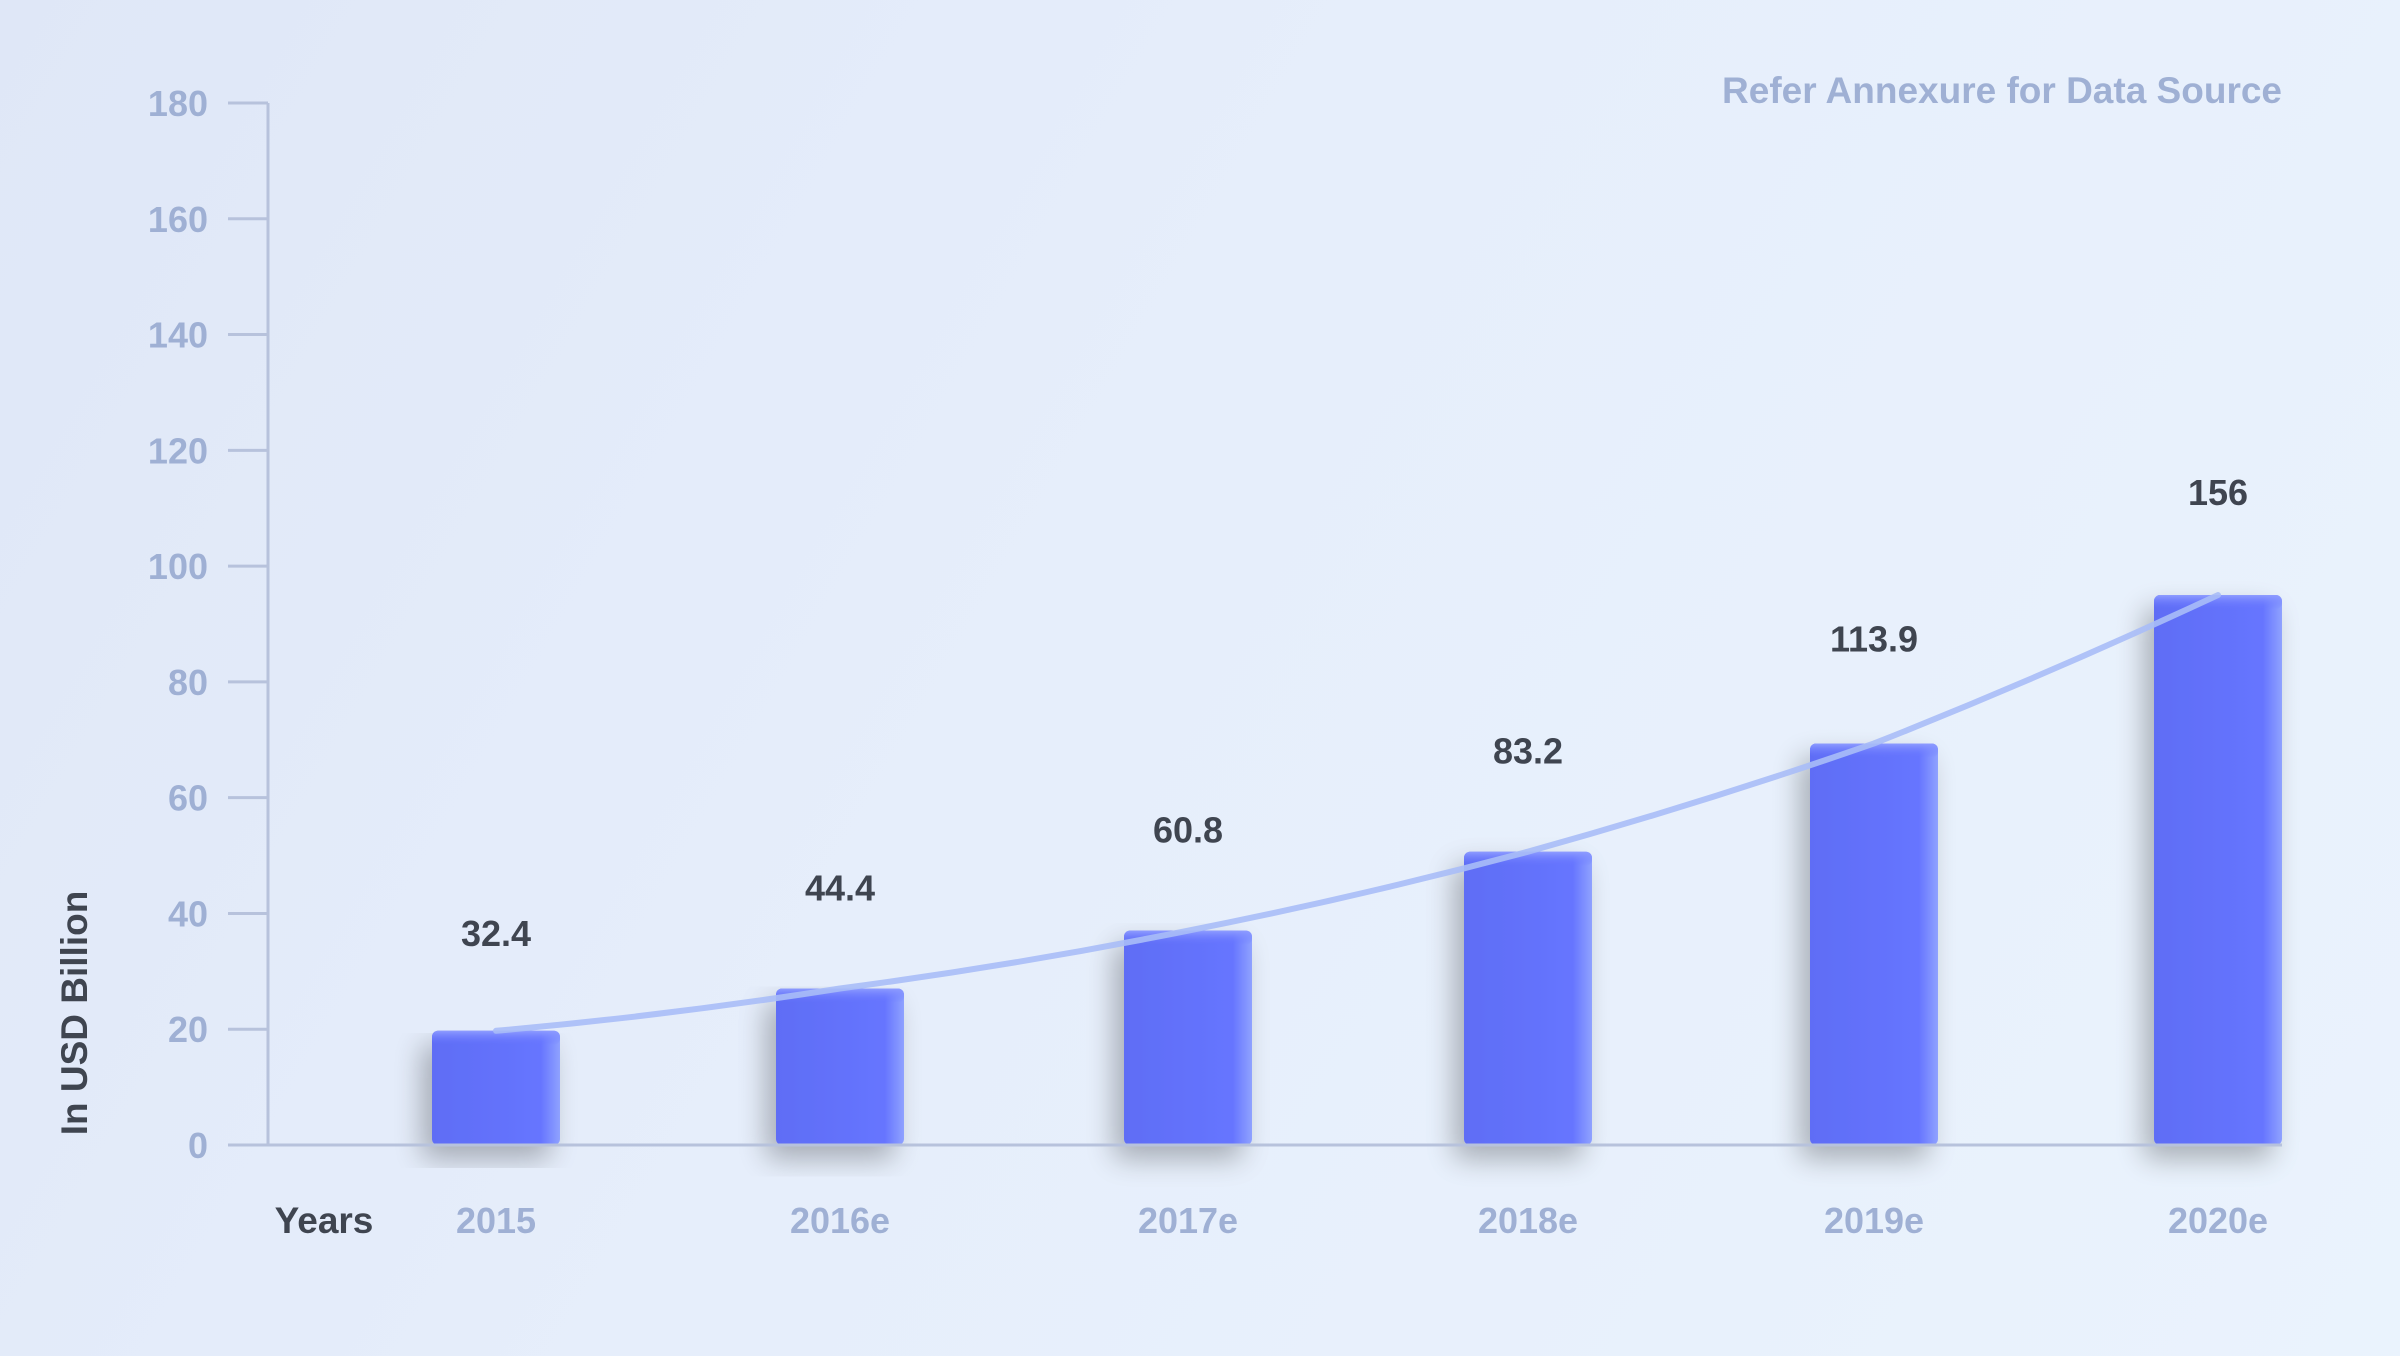 This screenshot has height=1356, width=2400. I want to click on bar-2019e, so click(1874, 944).